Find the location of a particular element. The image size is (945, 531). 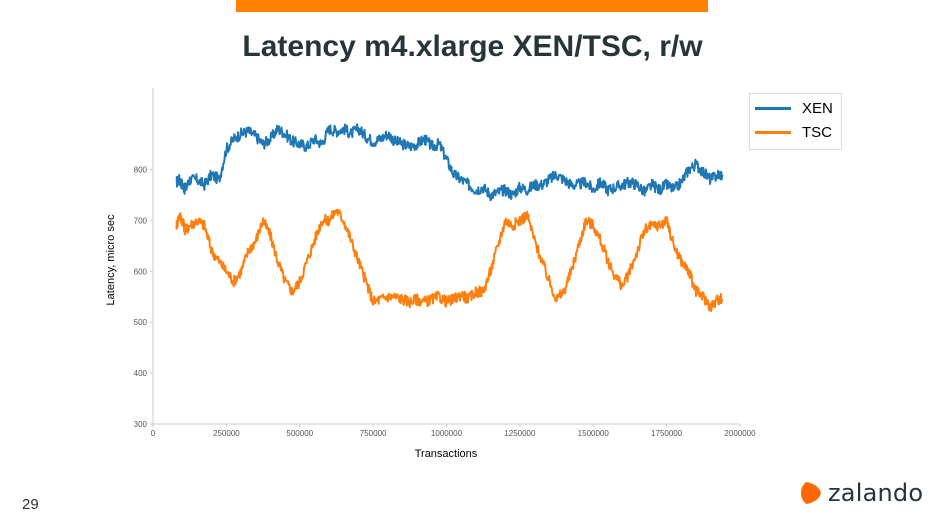

x-tick-label: 750000 is located at coordinates (373, 433).